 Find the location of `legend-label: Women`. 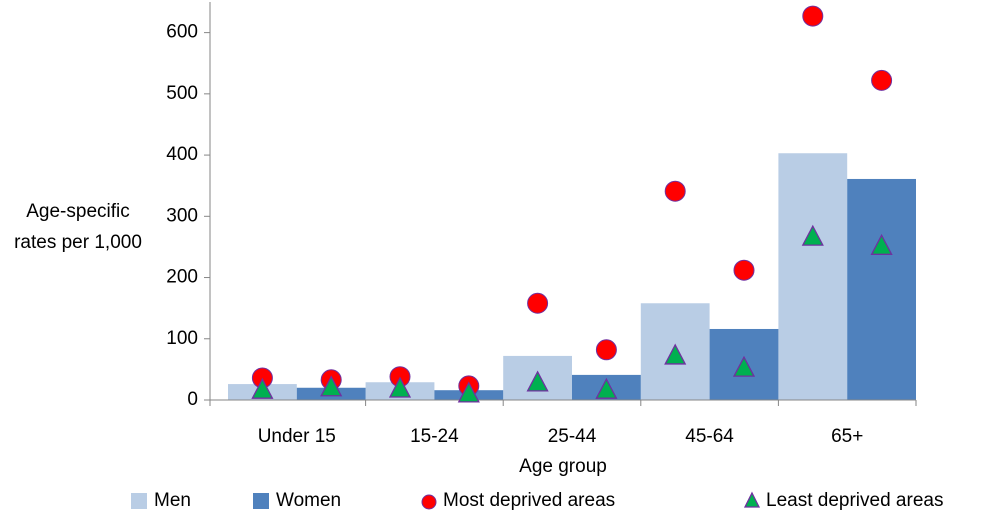

legend-label: Women is located at coordinates (308, 500).